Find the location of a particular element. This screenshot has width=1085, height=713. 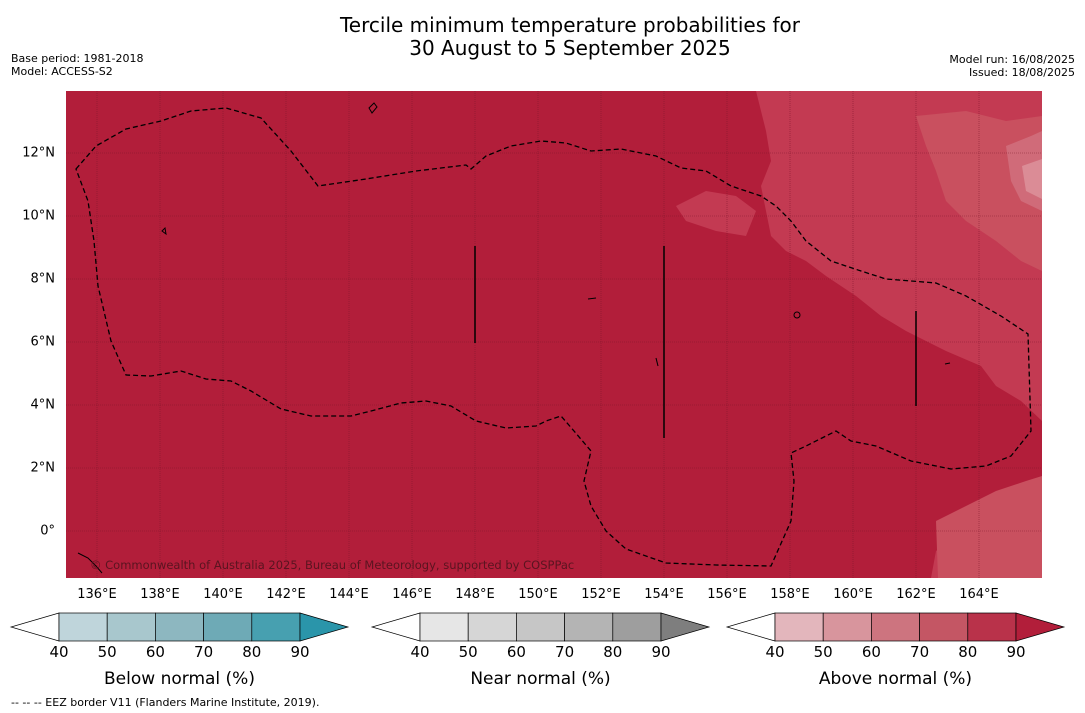

lon-label: 140°E is located at coordinates (223, 594).